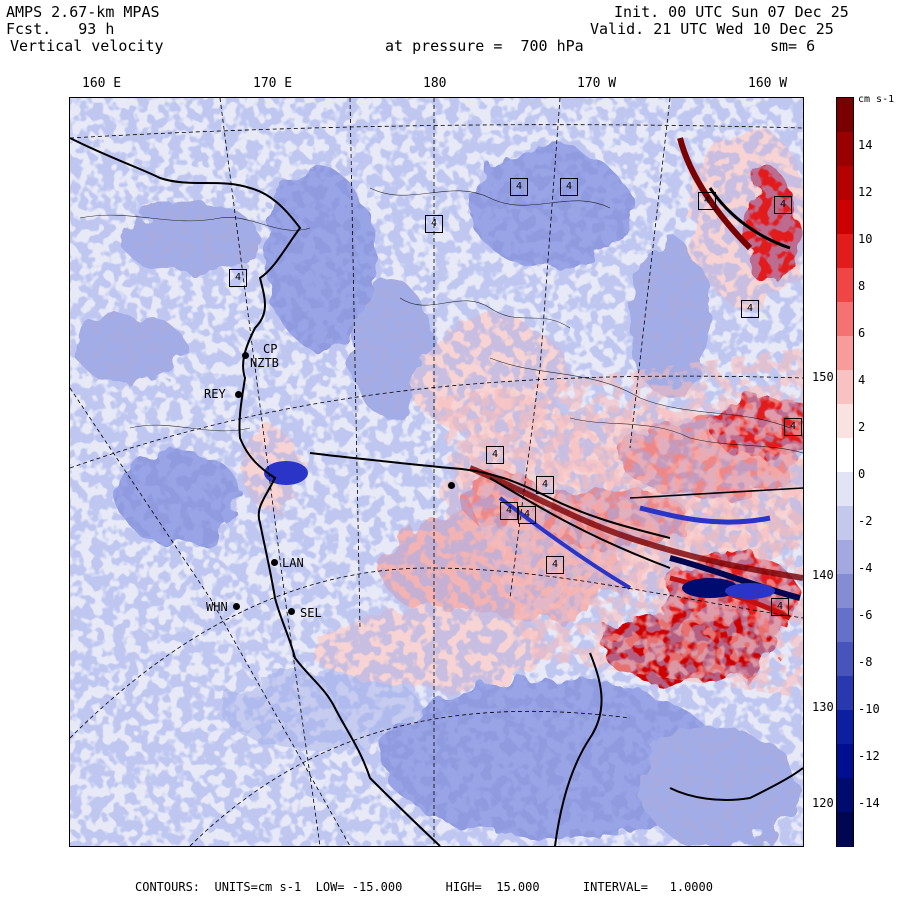  What do you see at coordinates (865, 662) in the screenshot?
I see `colorbar-tick-label: -8` at bounding box center [865, 662].